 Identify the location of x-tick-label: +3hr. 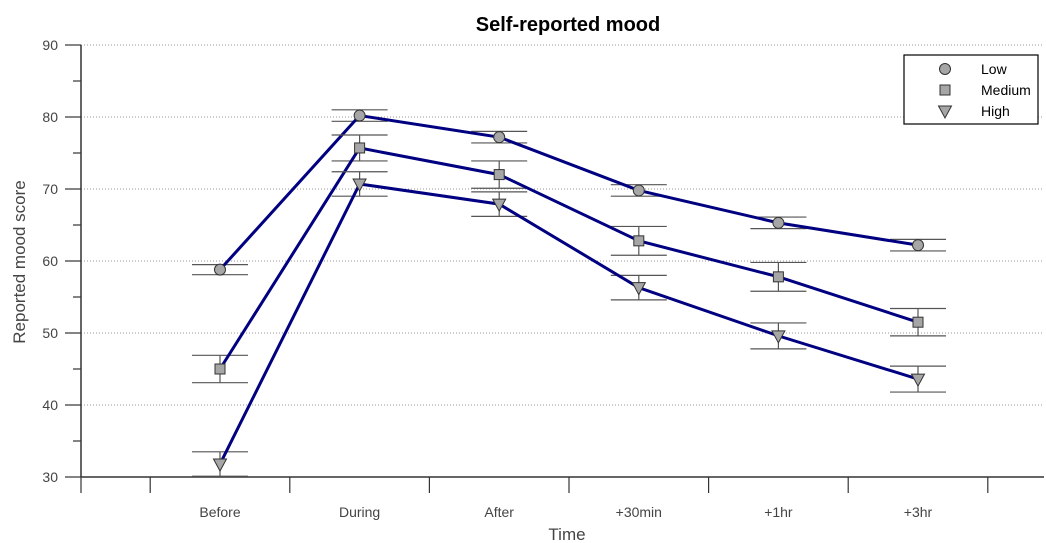
(918, 512).